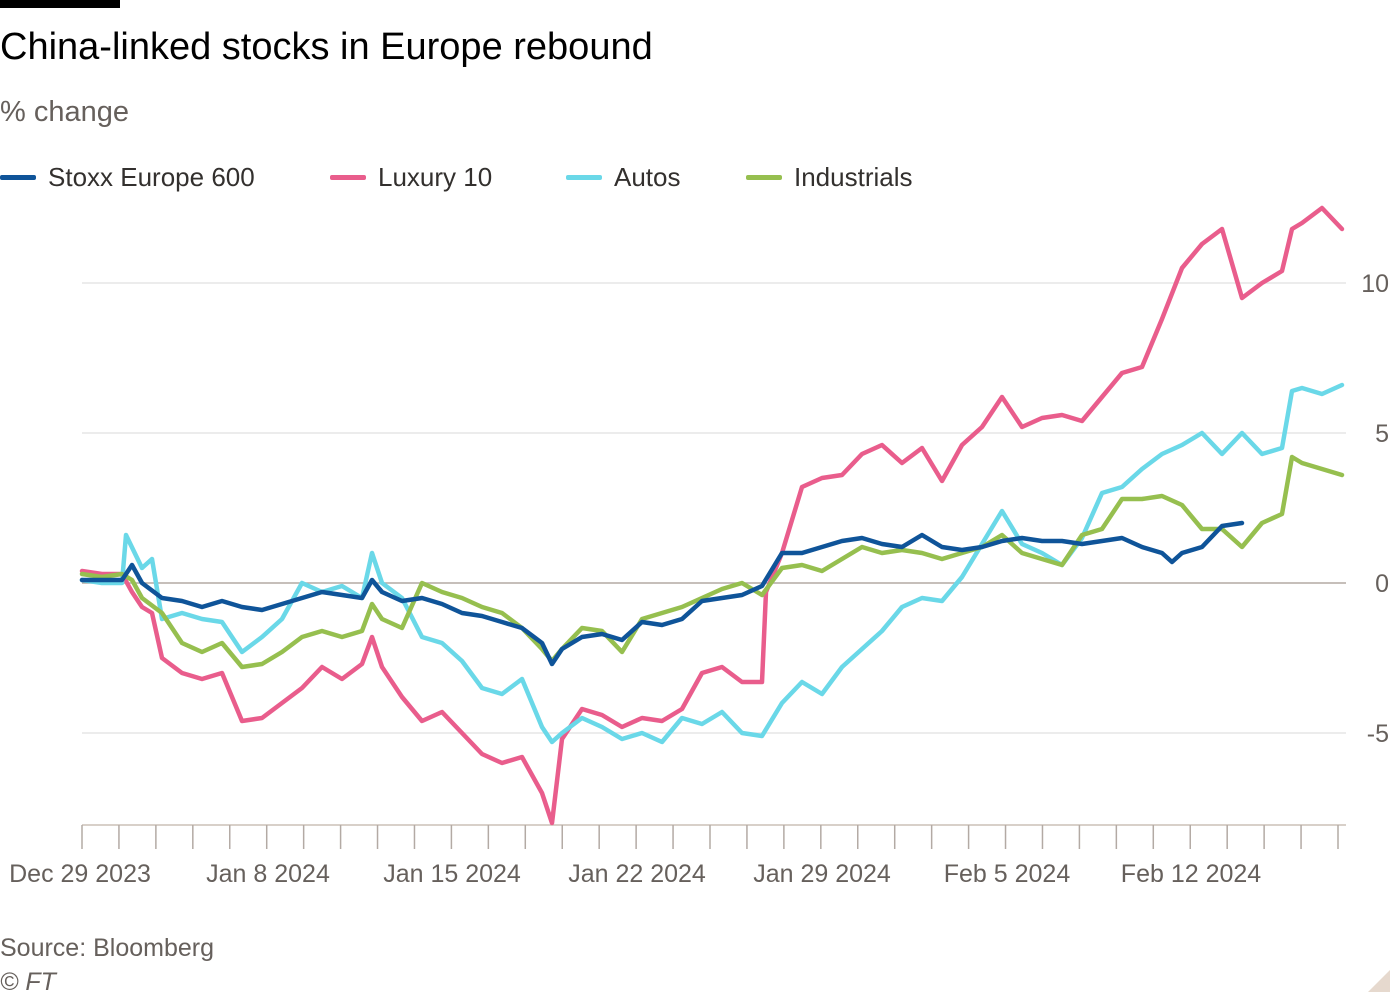  What do you see at coordinates (80, 874) in the screenshot?
I see `x-tick-label-0: Dec 29 2023` at bounding box center [80, 874].